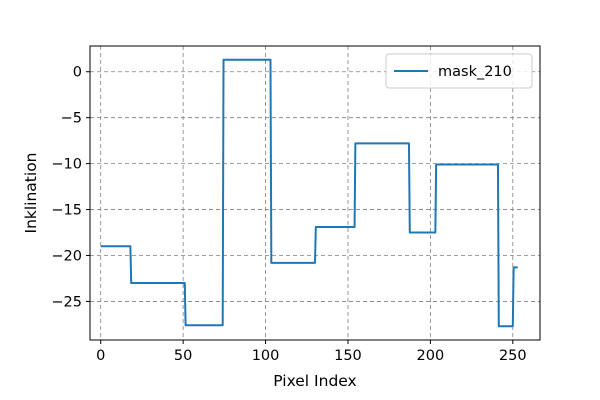 This screenshot has height=400, width=600. What do you see at coordinates (66, 211) in the screenshot?
I see `y-tick-label: −15` at bounding box center [66, 211].